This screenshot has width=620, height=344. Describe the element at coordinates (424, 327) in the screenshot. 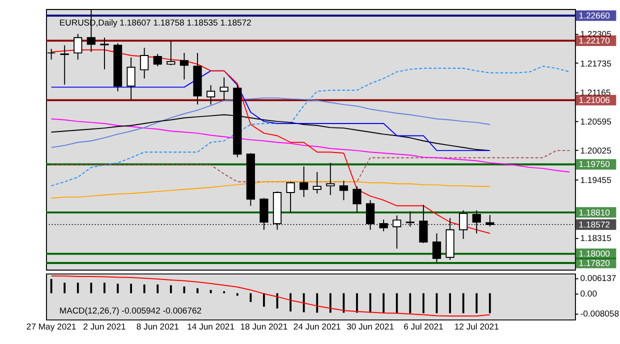

I see `category-label: 6 Jul 2021` at that location.